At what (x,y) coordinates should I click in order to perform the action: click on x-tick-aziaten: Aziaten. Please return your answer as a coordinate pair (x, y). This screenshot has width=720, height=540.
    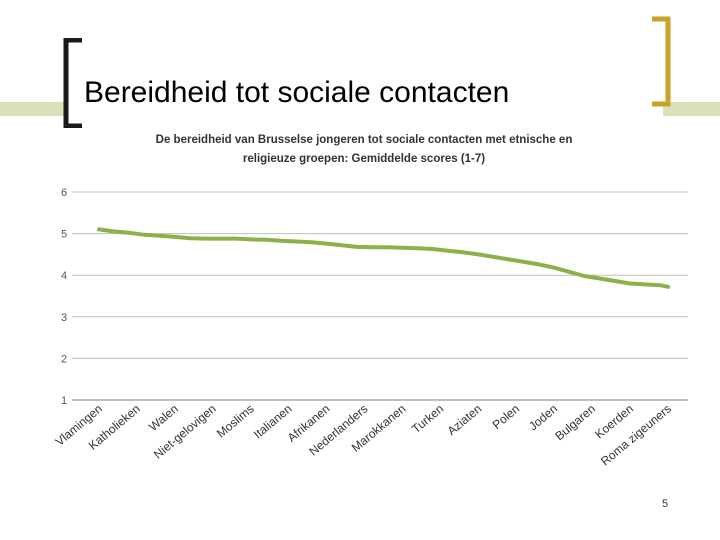
    Looking at the image, I should click on (465, 420).